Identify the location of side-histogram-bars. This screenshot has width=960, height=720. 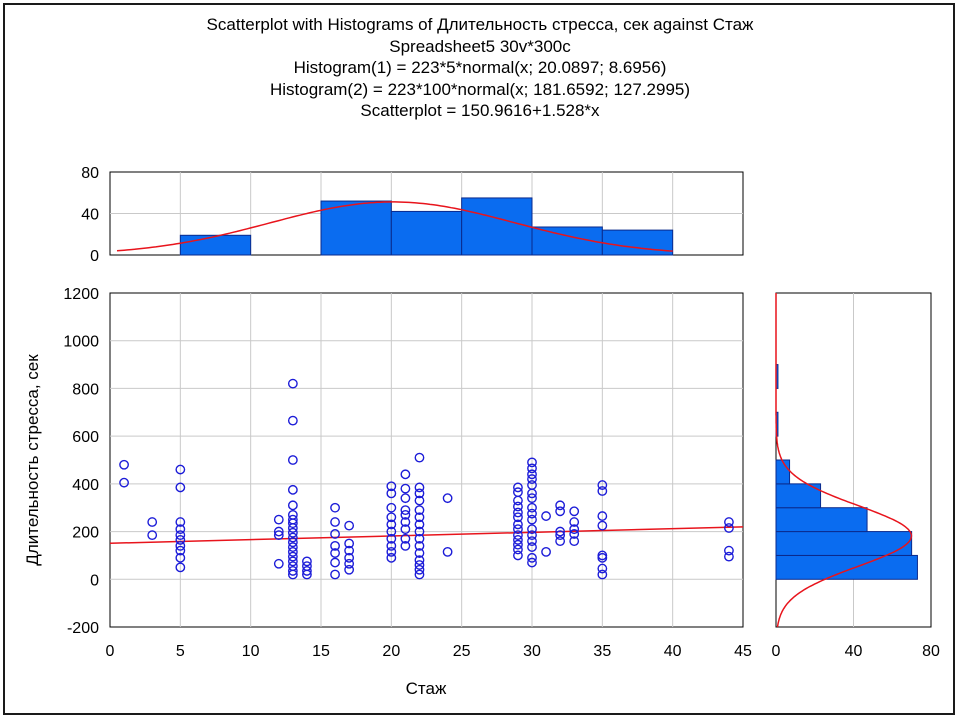
(846, 472).